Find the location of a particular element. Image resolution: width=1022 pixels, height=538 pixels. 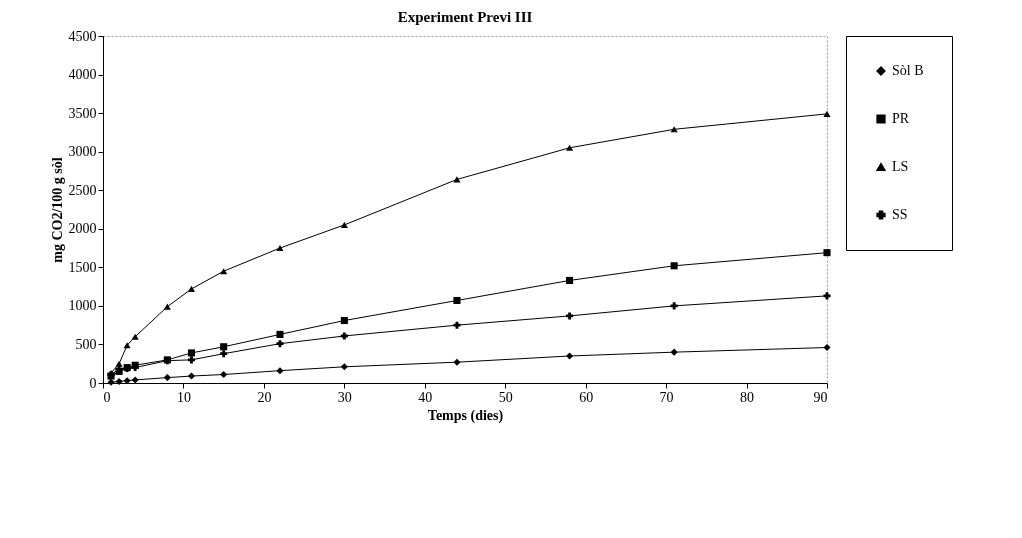

x-tick-label: 70 is located at coordinates (666, 397).